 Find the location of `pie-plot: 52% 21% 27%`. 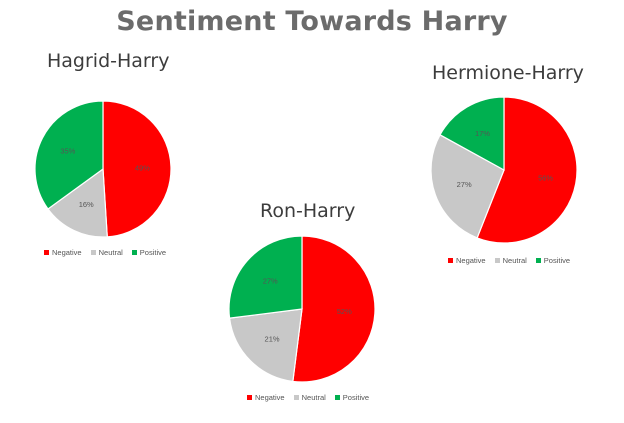

pie-plot: 52% 21% 27% is located at coordinates (302, 309).